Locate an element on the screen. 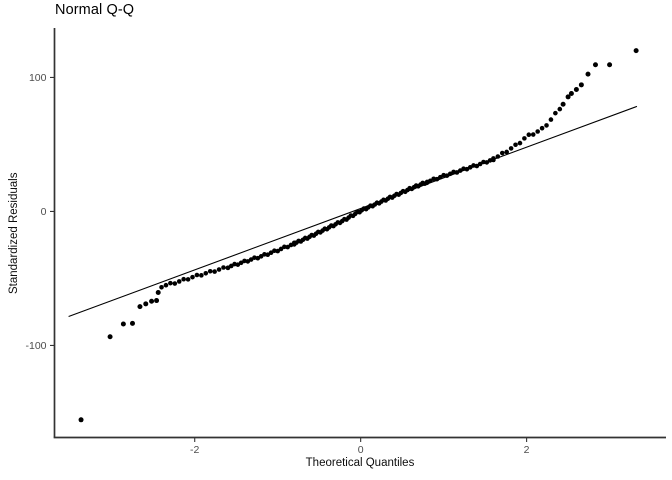 The height and width of the screenshot is (480, 672). x-axis-title: Theoretical Quantiles is located at coordinates (360, 463).